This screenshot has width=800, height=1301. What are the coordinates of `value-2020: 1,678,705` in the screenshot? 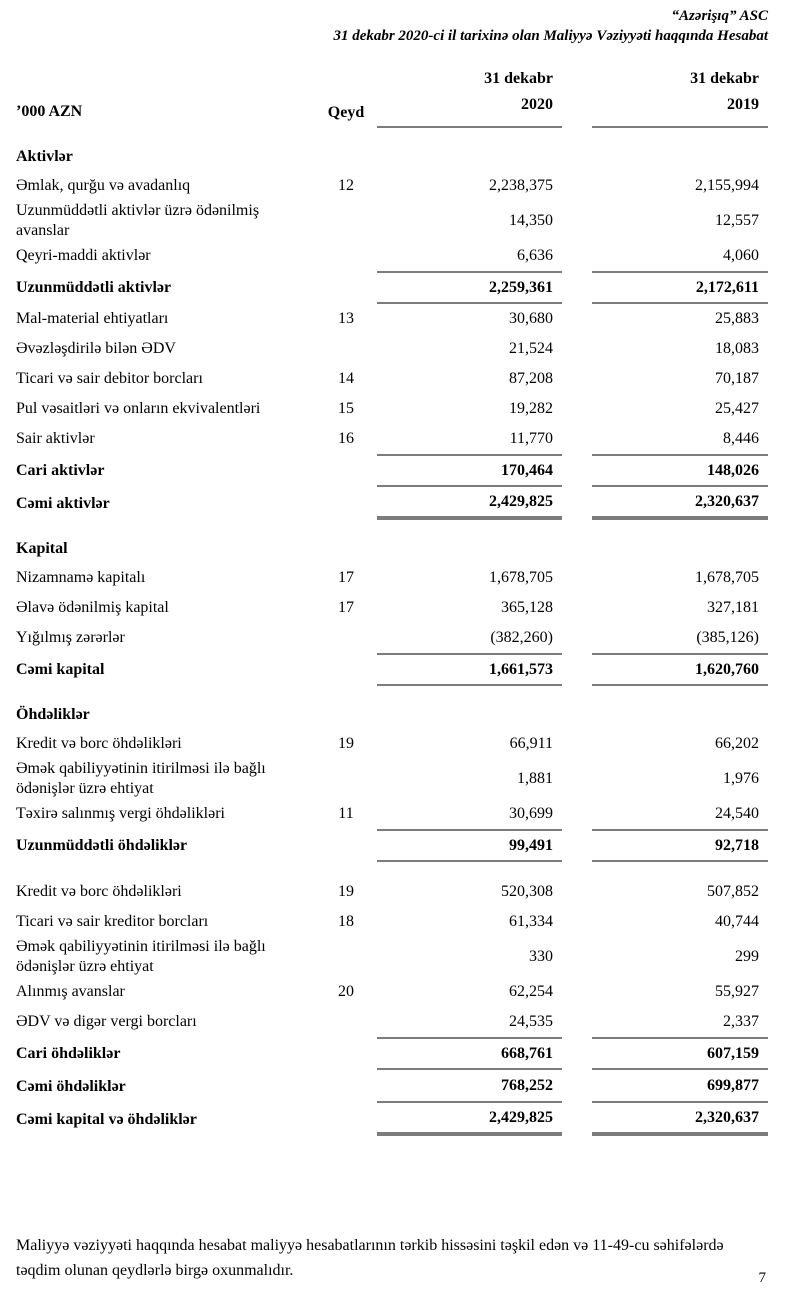 It's located at (521, 577).